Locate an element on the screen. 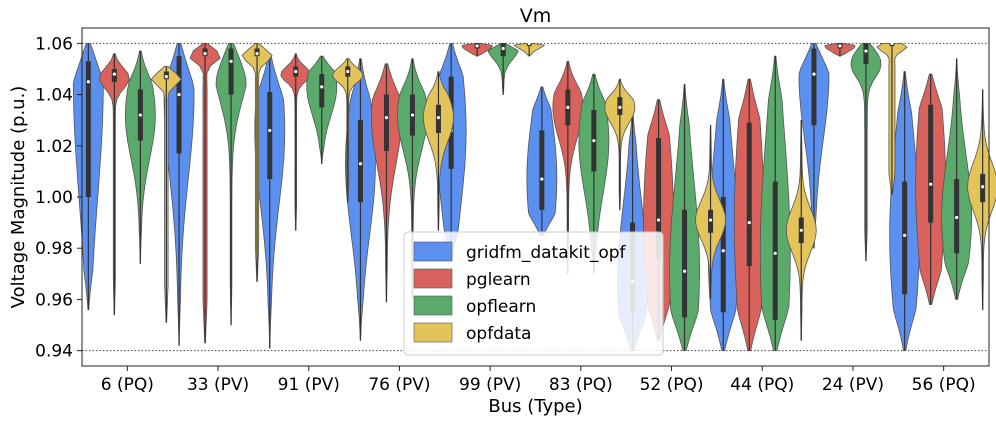  y-tick-label: 0.94 is located at coordinates (54, 352).